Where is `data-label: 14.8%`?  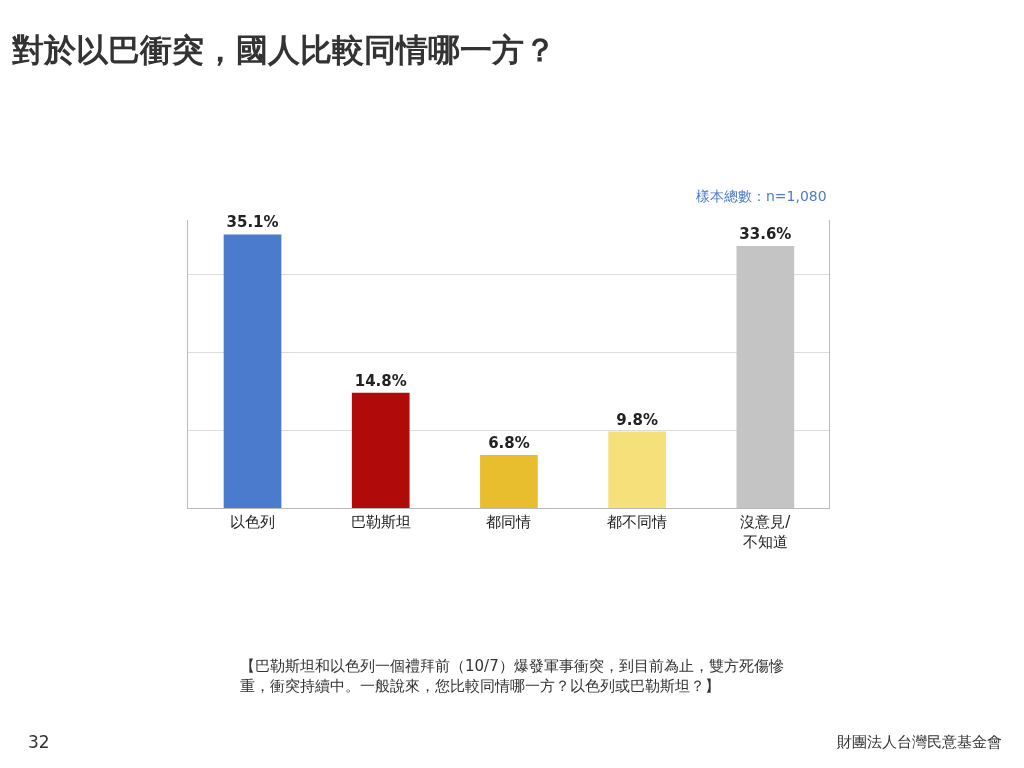 data-label: 14.8% is located at coordinates (380, 380).